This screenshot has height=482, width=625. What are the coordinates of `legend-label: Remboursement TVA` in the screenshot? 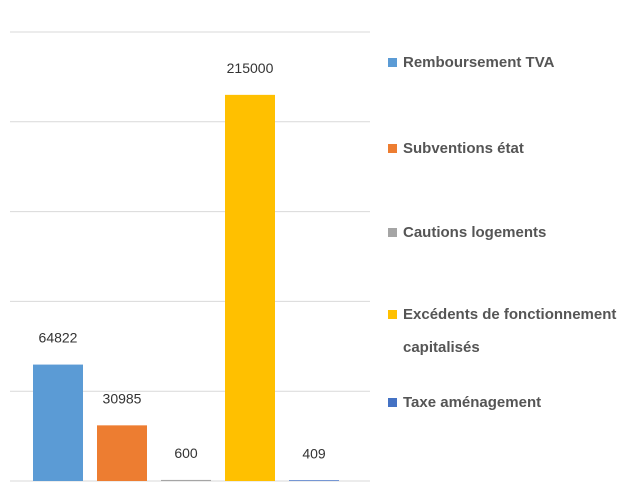 It's located at (479, 62).